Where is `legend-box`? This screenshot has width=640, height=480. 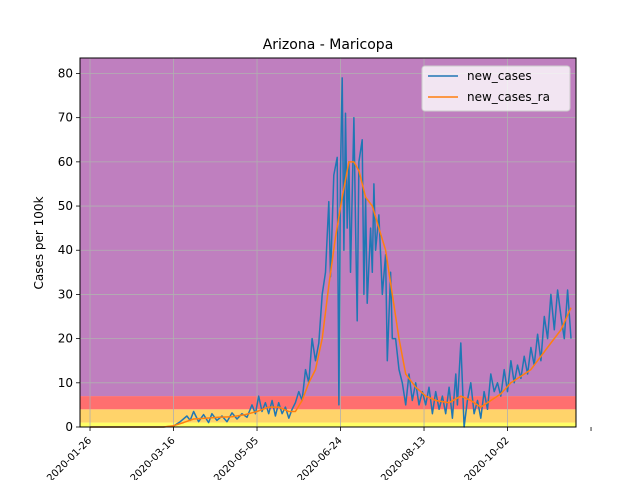 legend-box is located at coordinates (496, 88).